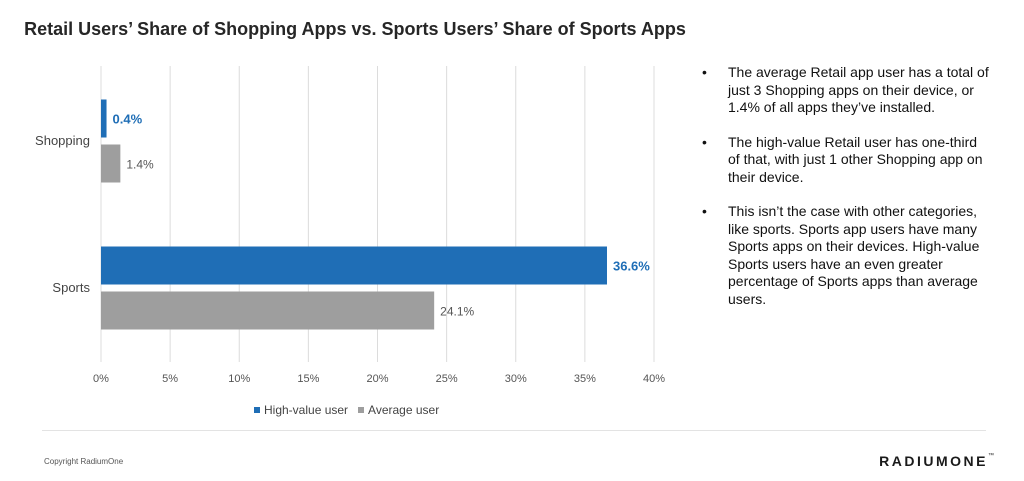  Describe the element at coordinates (351, 410) in the screenshot. I see `chart-legend: High-value user Average user` at that location.